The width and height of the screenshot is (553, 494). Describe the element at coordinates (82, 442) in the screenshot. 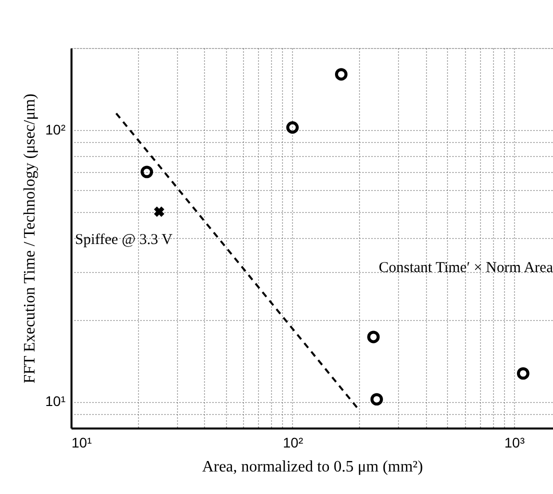

I see `x-tick-label: 10¹` at that location.